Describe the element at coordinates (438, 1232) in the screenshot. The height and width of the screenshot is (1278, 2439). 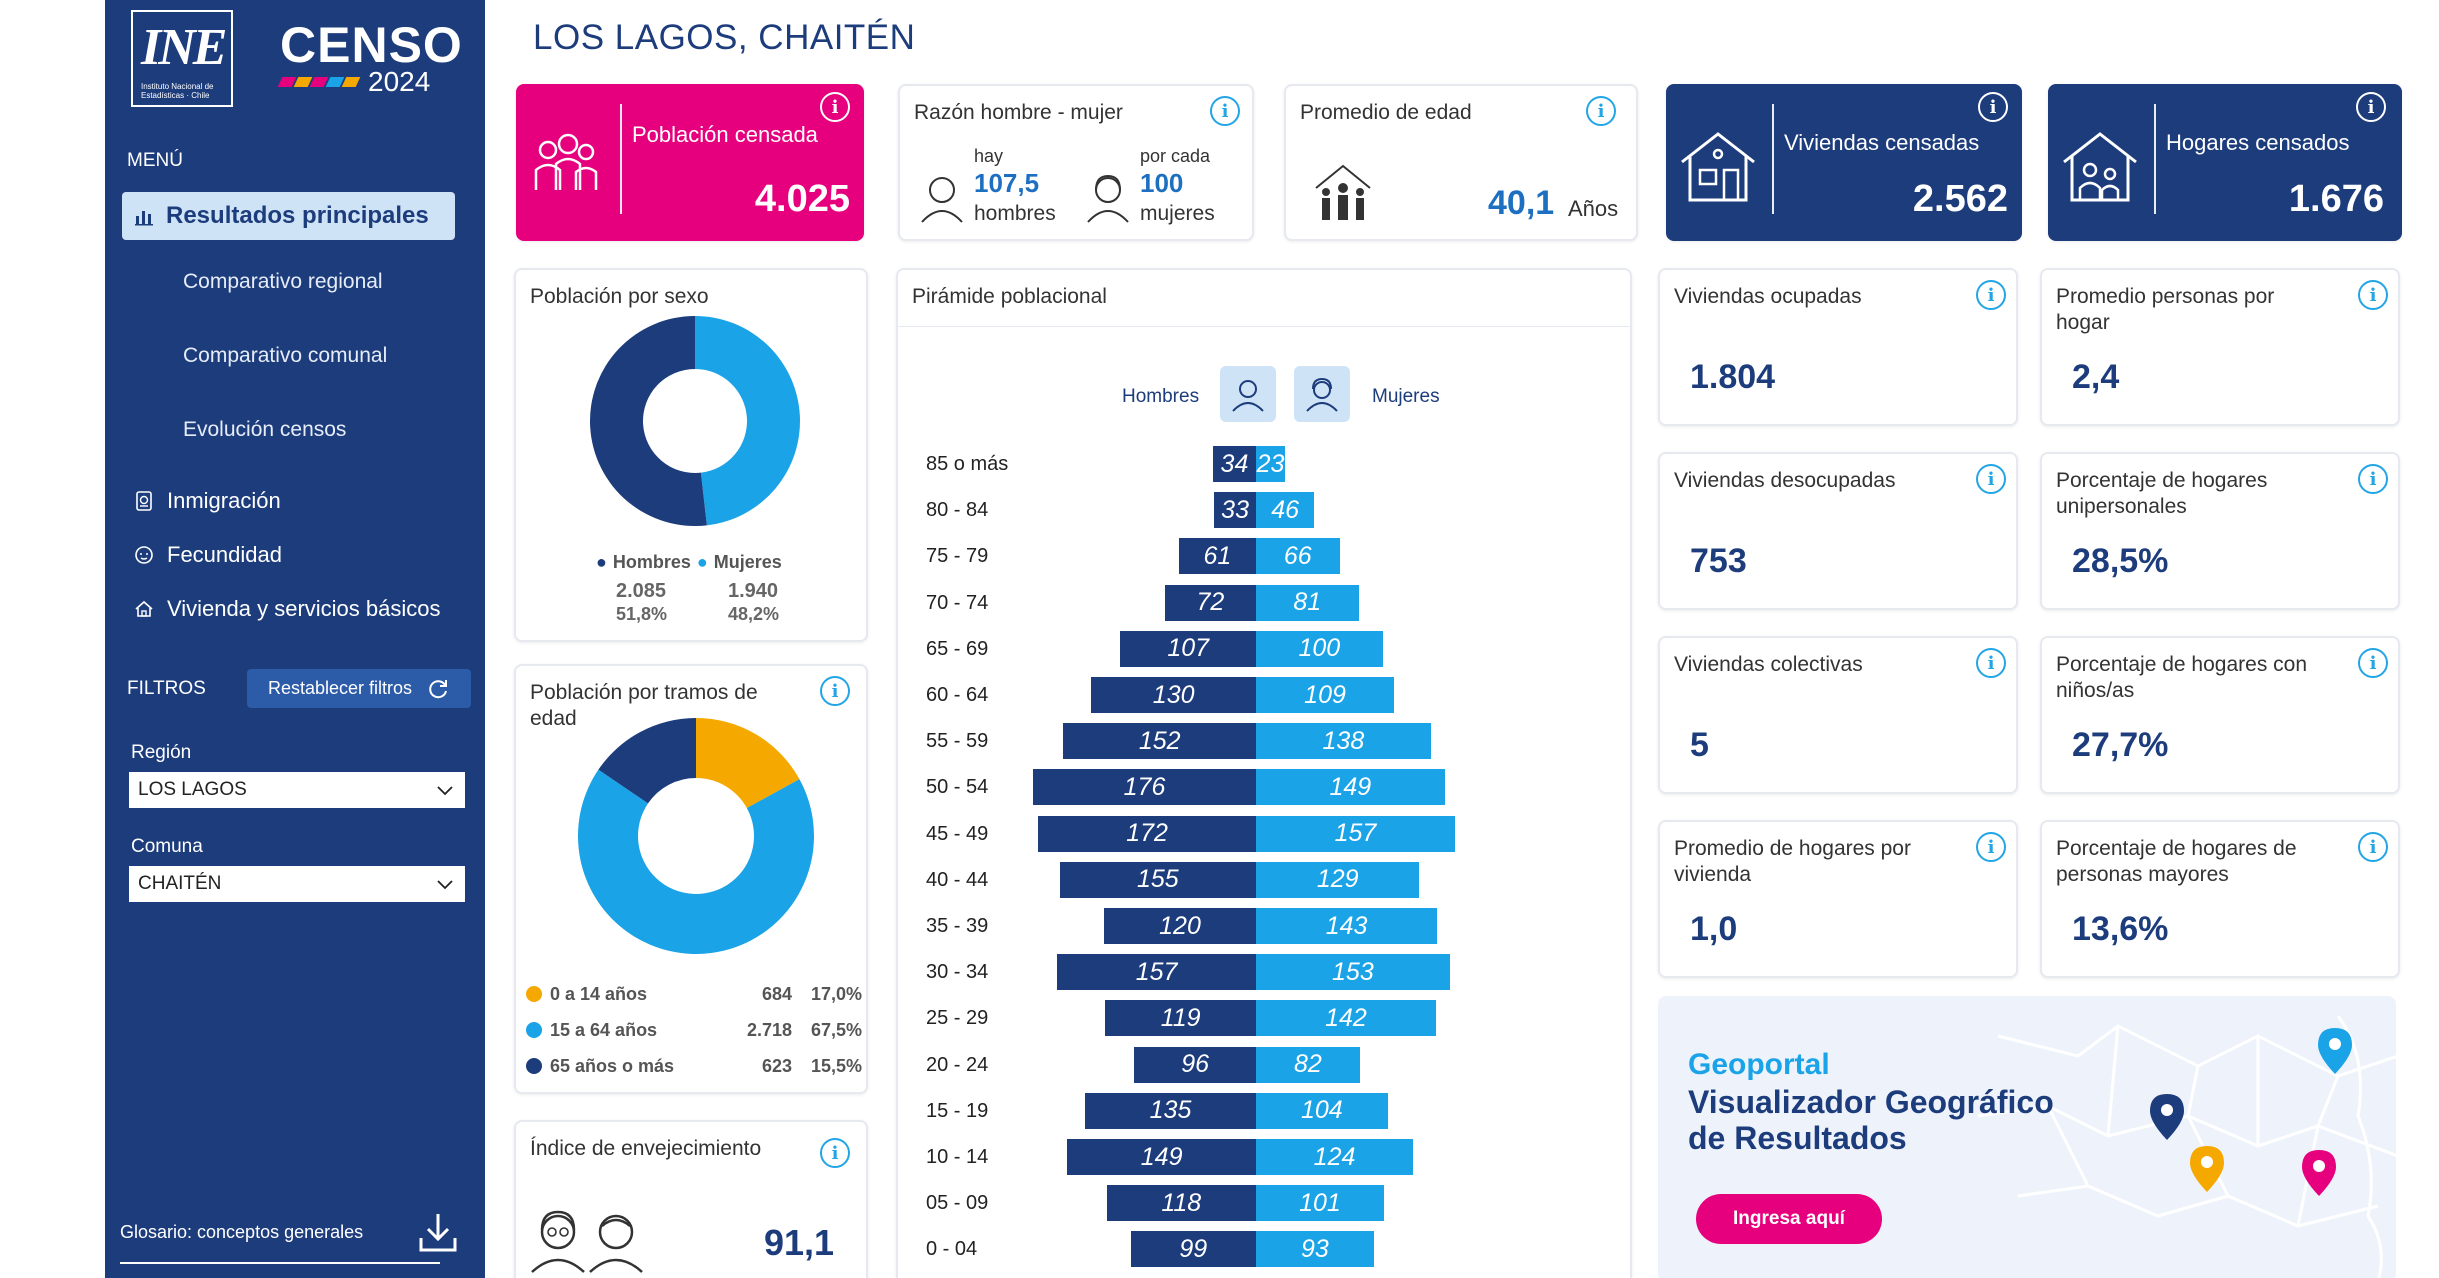
I see `download-icon` at that location.